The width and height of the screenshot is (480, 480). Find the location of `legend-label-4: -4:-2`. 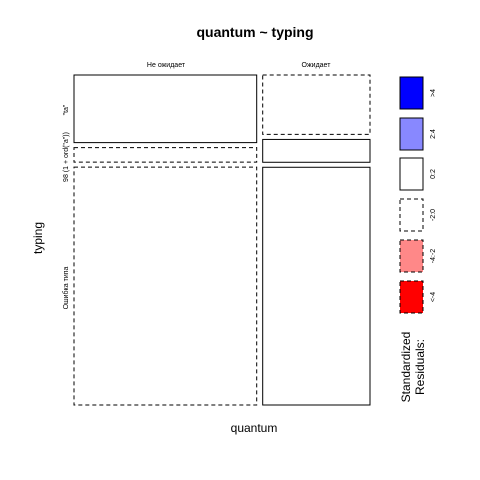

legend-label-4: -4:-2 is located at coordinates (433, 256).